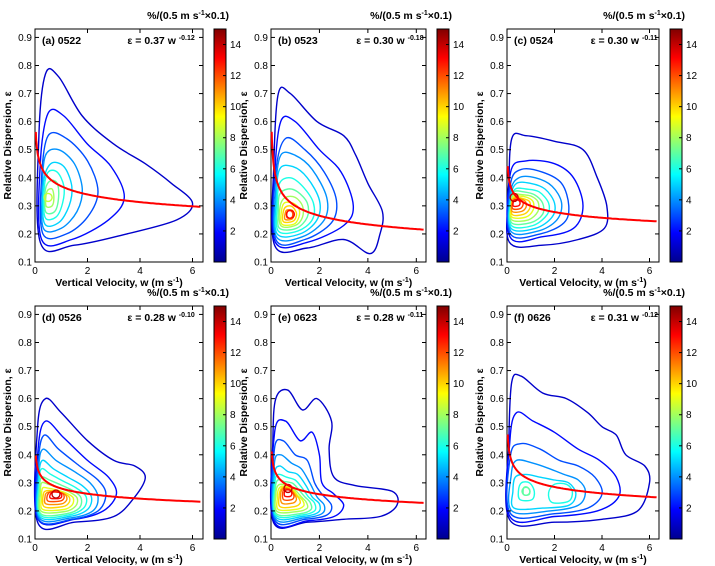  I want to click on fit-equation: ε = 0.28 w -0.10, so click(160, 318).